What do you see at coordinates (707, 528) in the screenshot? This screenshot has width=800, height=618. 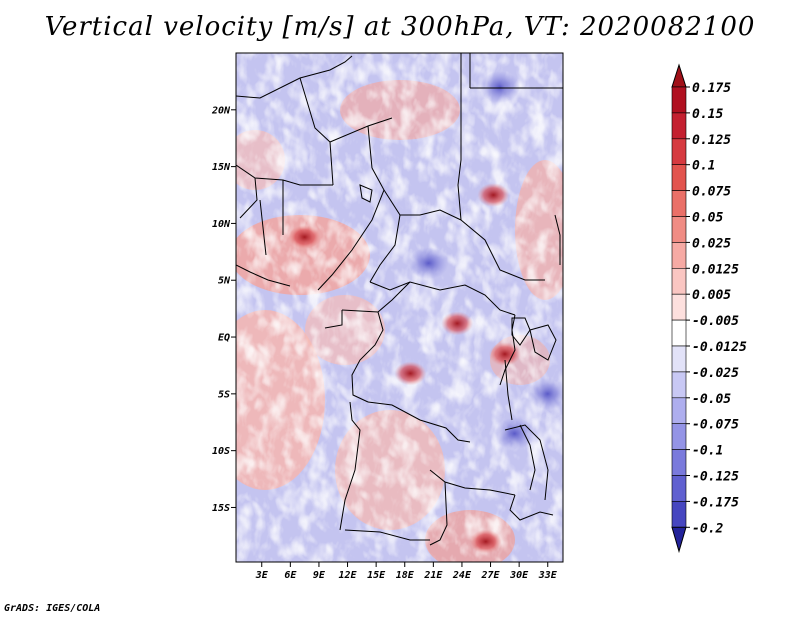 I see `colorbar-label-17: -0.2` at bounding box center [707, 528].